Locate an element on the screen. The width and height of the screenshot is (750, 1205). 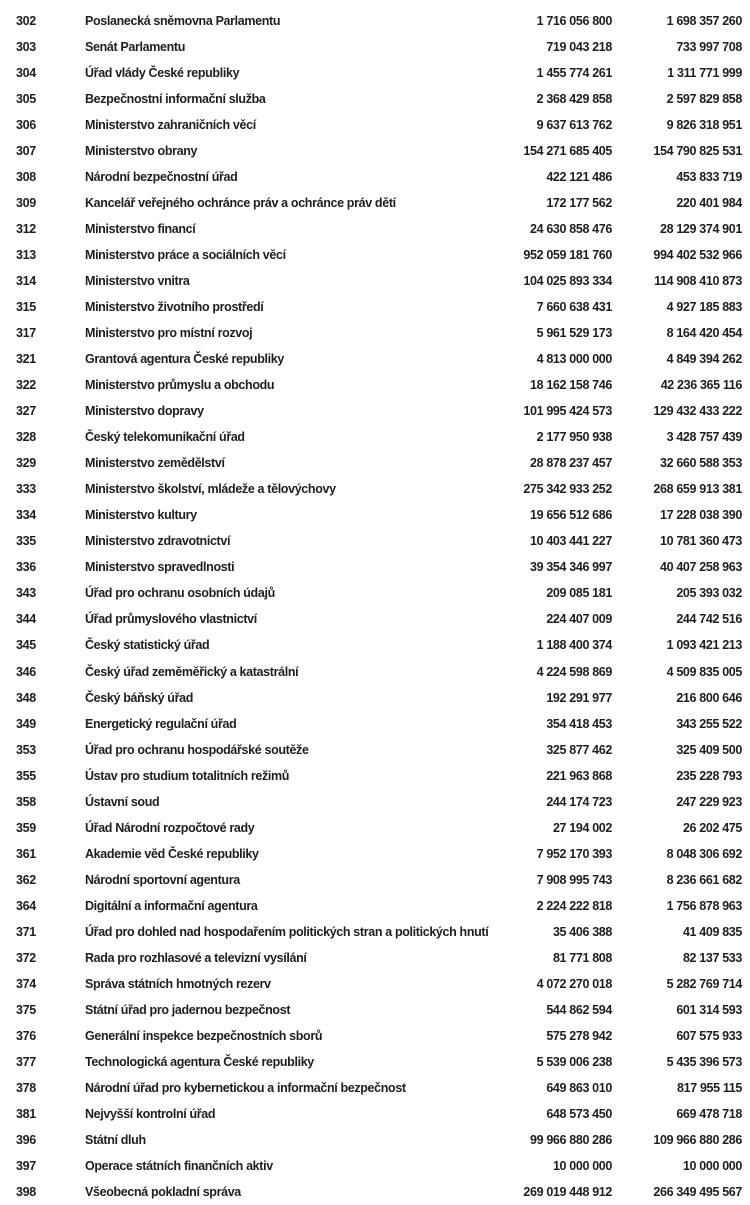
chapter-code: 374 is located at coordinates (26, 983).